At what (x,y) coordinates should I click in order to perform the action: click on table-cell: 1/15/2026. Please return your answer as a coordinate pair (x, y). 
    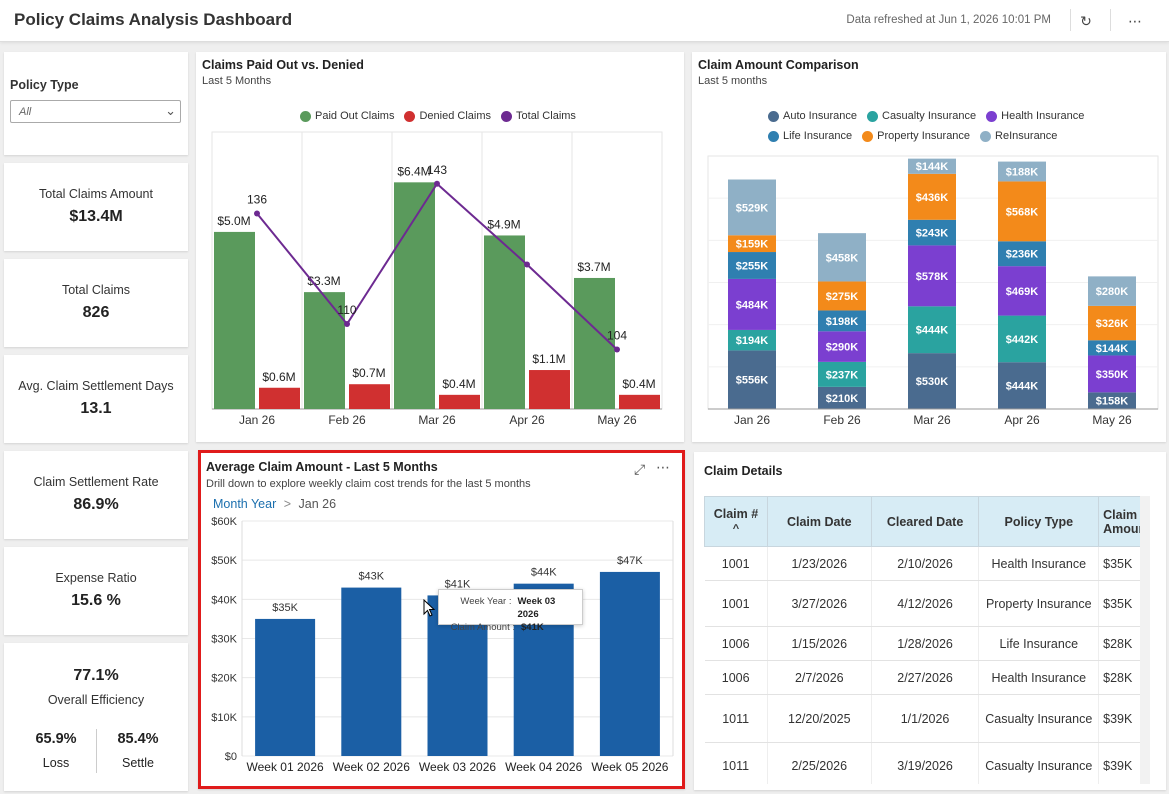
    Looking at the image, I should click on (819, 643).